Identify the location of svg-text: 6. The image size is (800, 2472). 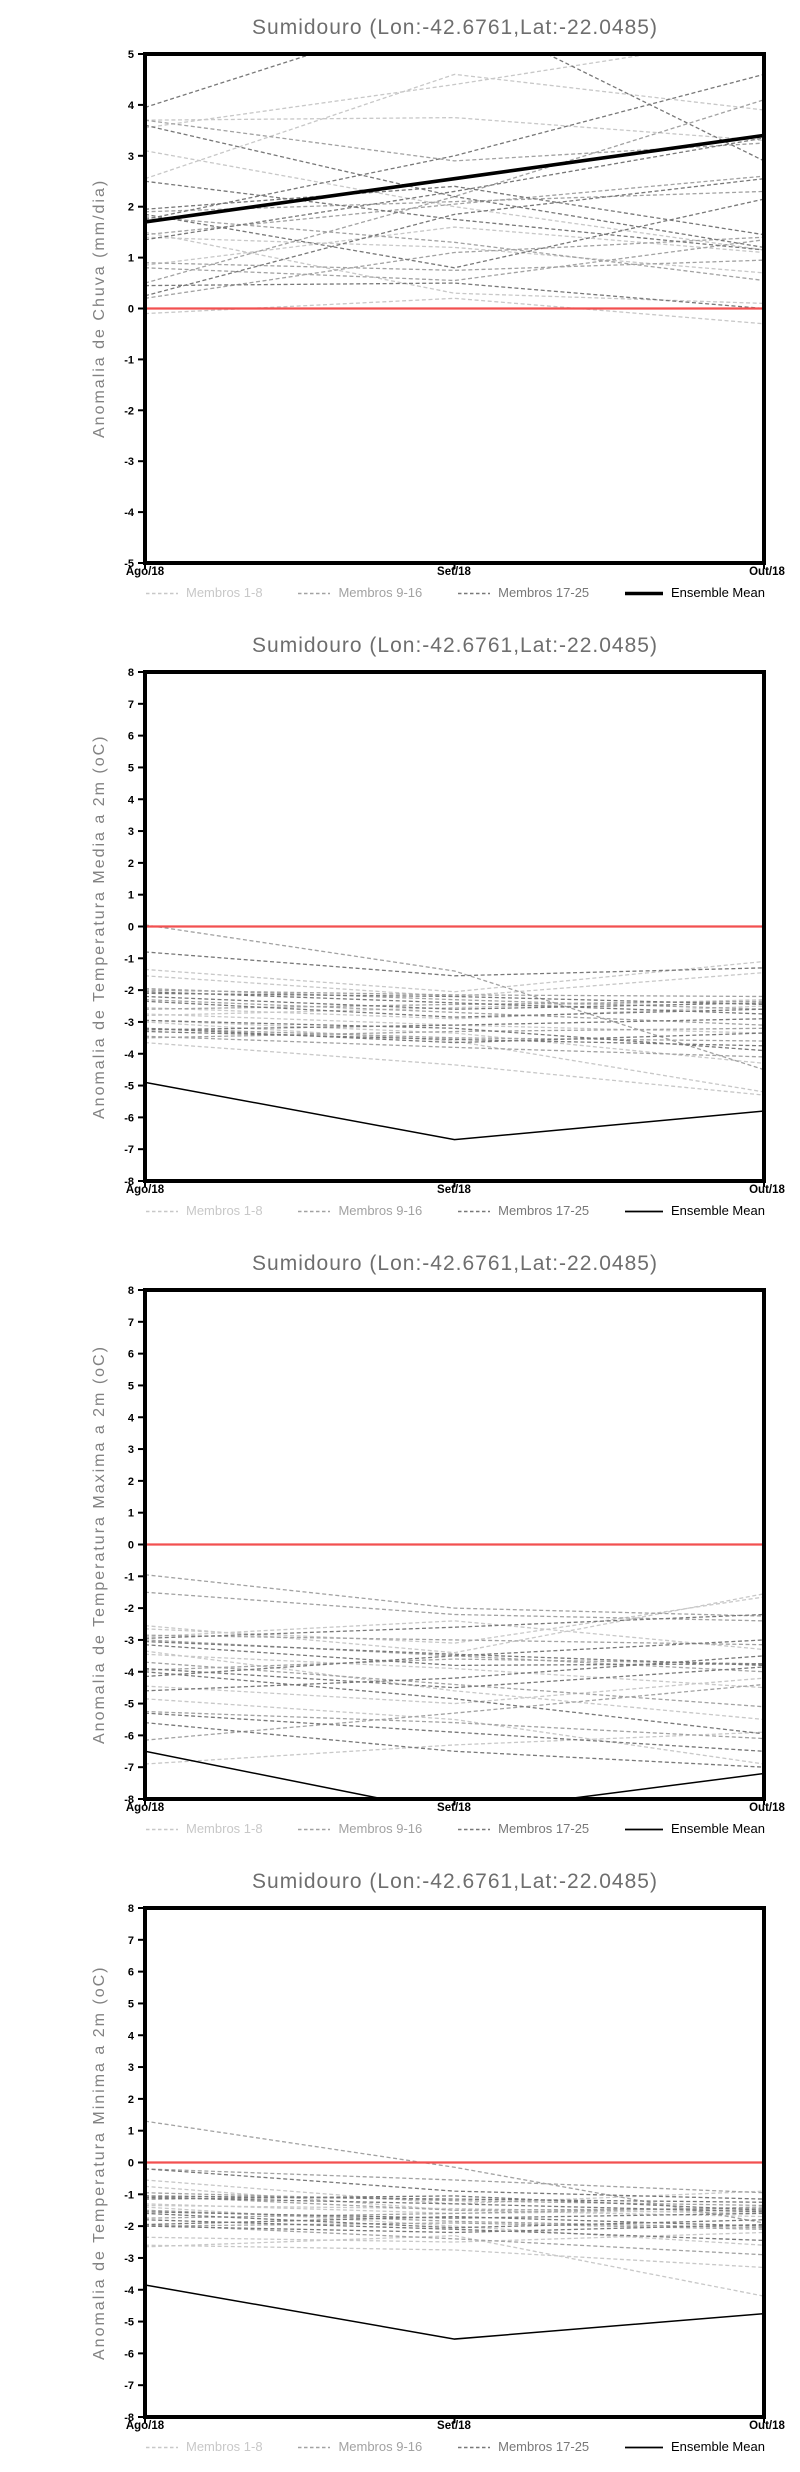
(131, 1355).